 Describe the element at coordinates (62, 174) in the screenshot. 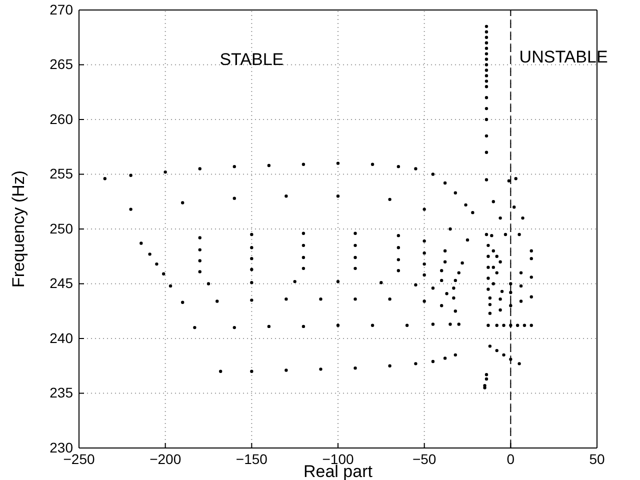

I see `y-tick-label: 255` at that location.